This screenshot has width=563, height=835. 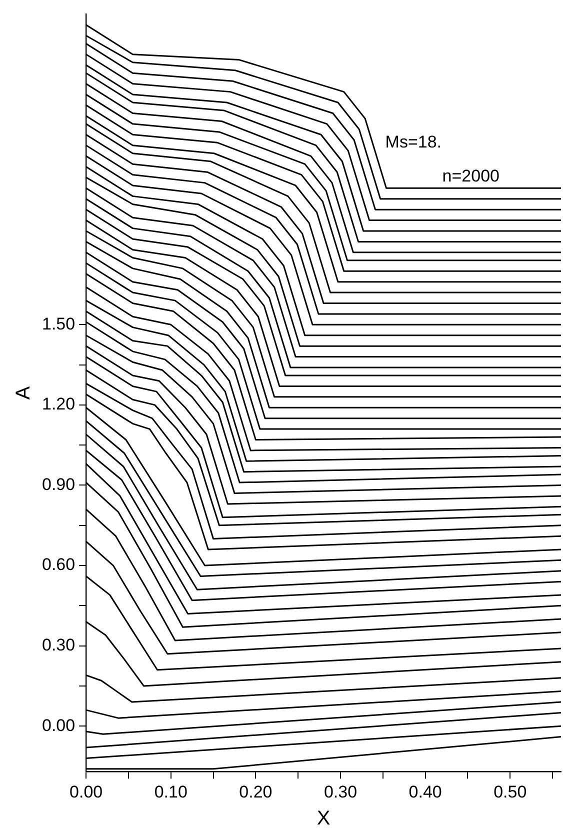 I want to click on y-tick-label: 1.20, so click(x=59, y=404).